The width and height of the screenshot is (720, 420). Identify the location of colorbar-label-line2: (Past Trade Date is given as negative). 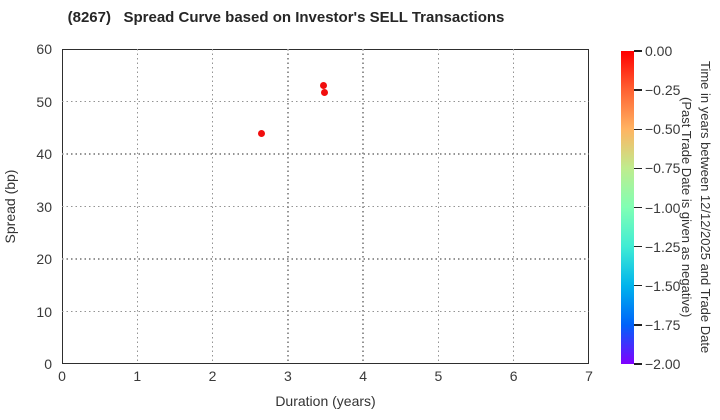
(686, 207).